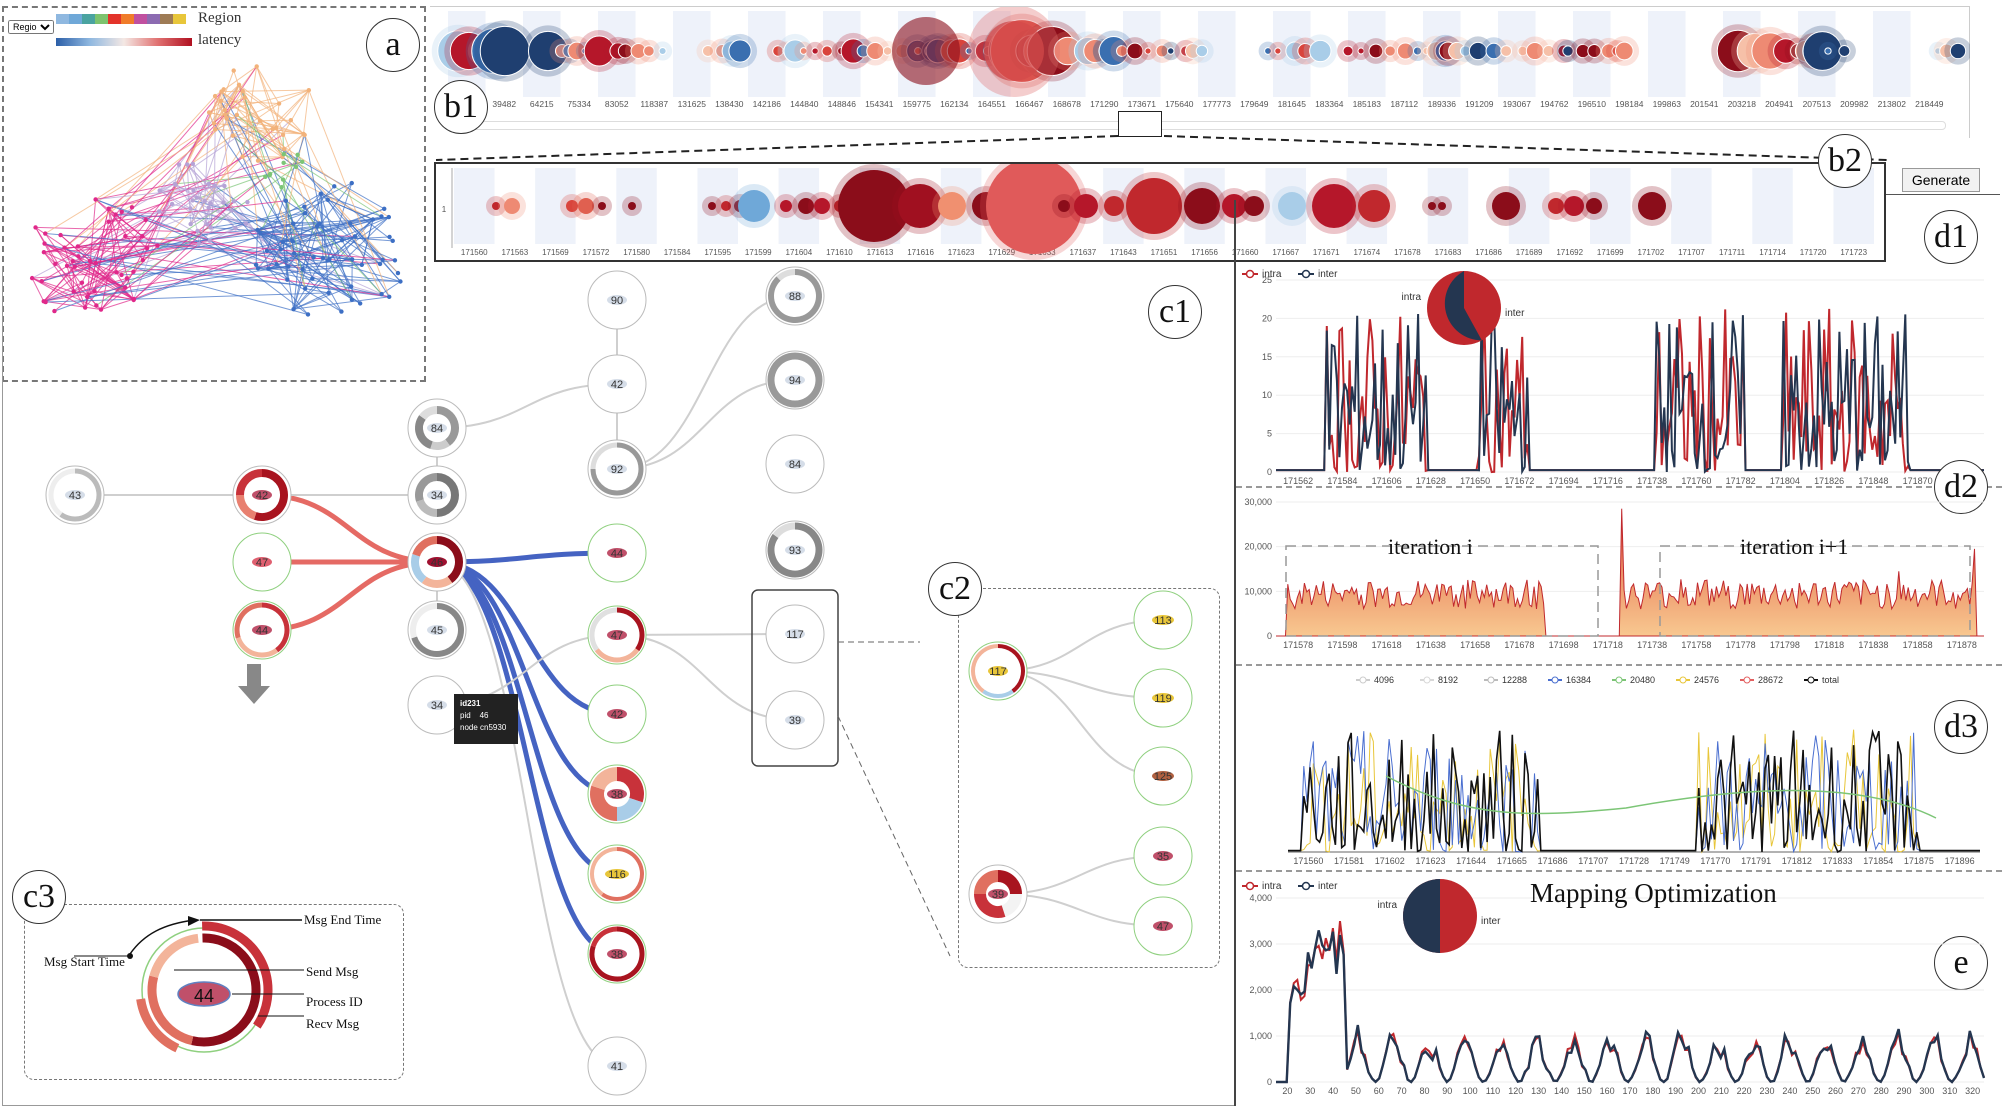 Image resolution: width=2002 pixels, height=1108 pixels. What do you see at coordinates (1217, 104) in the screenshot?
I see `b1-tick: 177773` at bounding box center [1217, 104].